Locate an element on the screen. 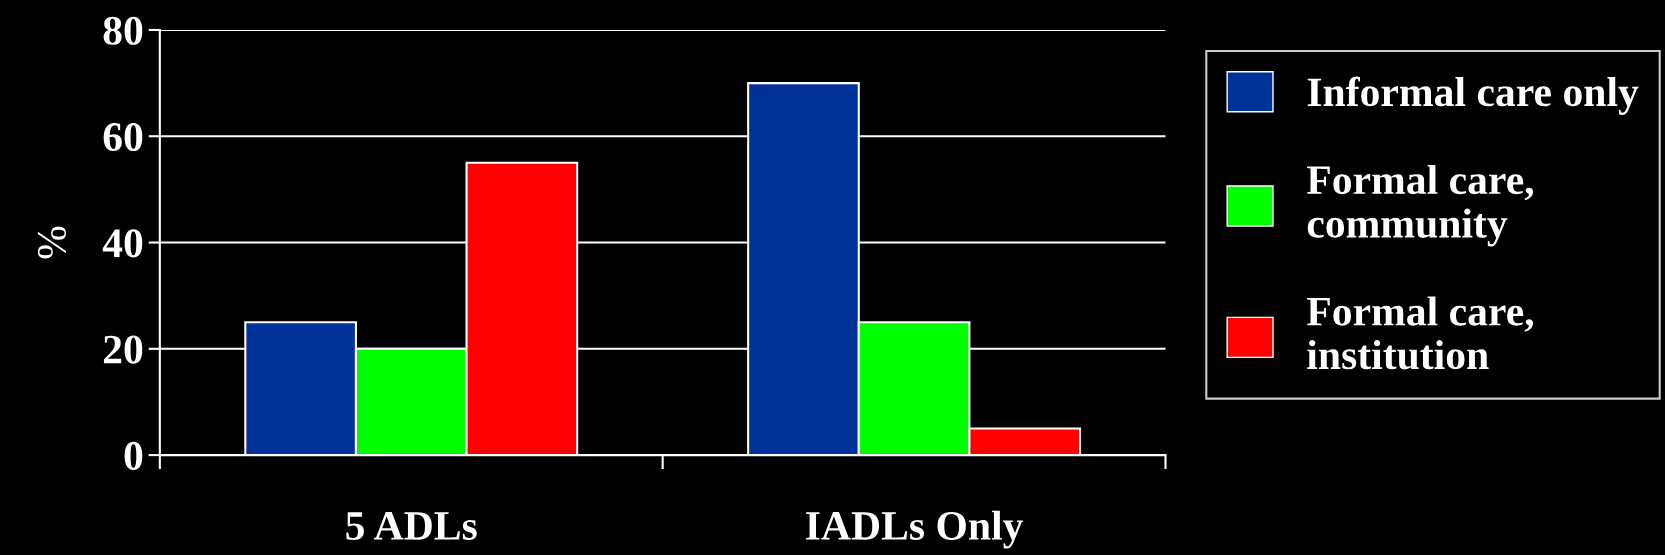  x-tick-label: IADLs Only is located at coordinates (915, 529).